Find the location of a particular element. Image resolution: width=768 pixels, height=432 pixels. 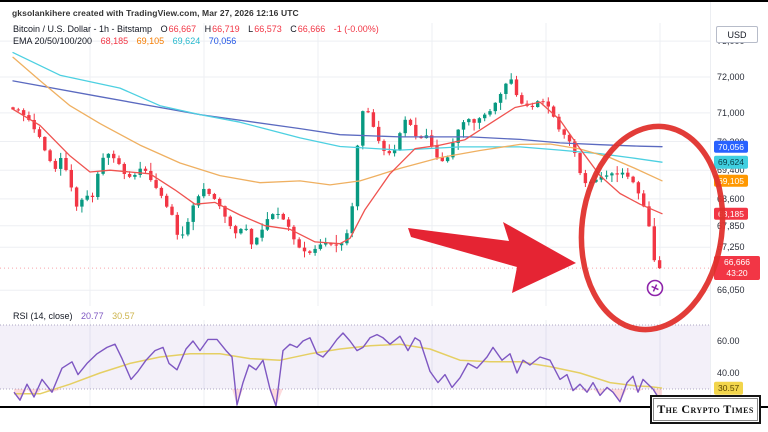

ema-price-badge: 69,624 is located at coordinates (731, 162).